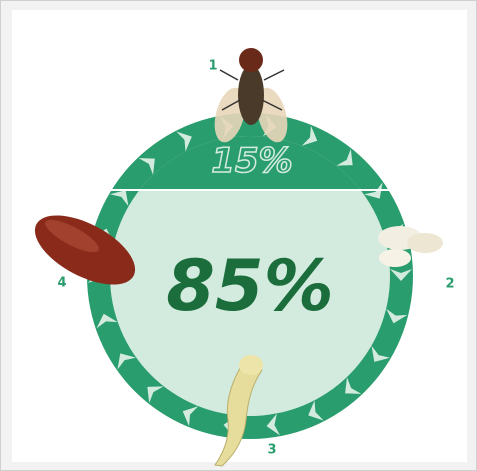 This screenshot has width=477, height=471. I want to click on top-percent: 15%, so click(251, 161).